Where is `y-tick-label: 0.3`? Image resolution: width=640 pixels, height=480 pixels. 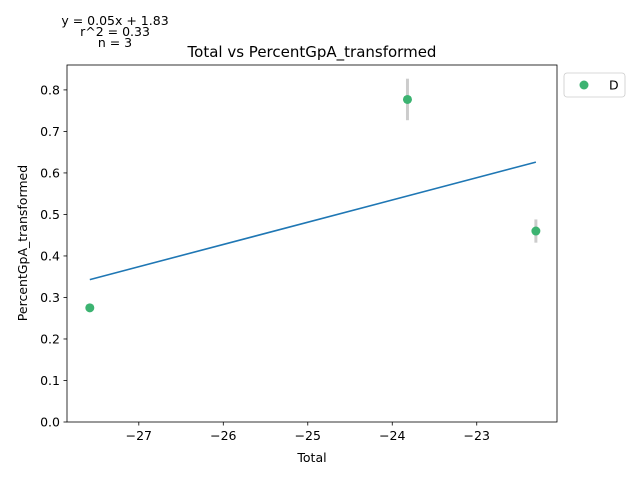 y-tick-label: 0.3 is located at coordinates (50, 297).